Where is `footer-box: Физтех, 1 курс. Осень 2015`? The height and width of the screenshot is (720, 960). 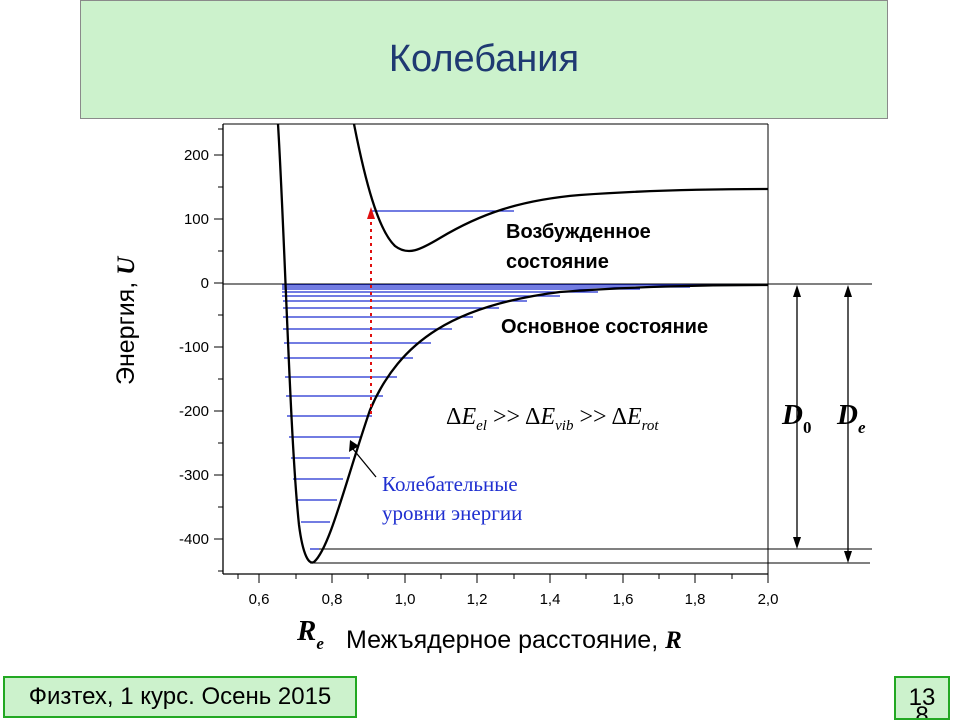 footer-box: Физтех, 1 курс. Осень 2015 is located at coordinates (180, 697).